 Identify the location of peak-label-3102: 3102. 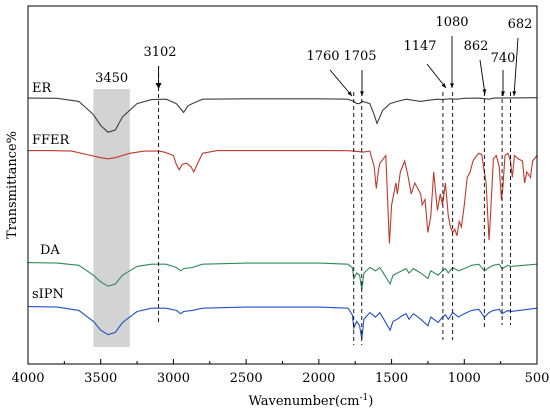
(159, 52).